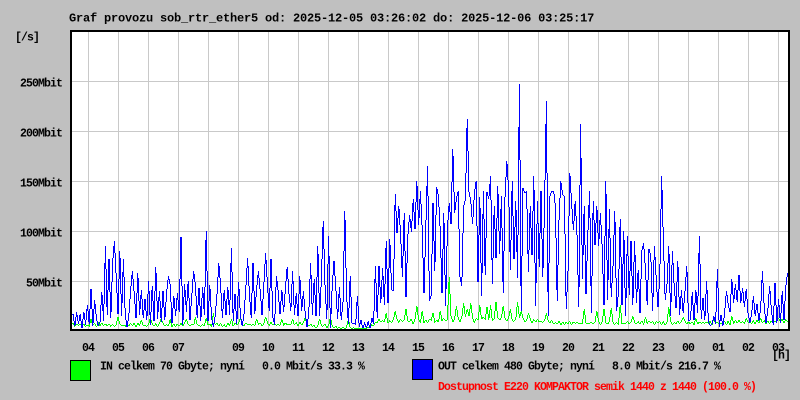  I want to click on svg-text: 18, so click(508, 348).